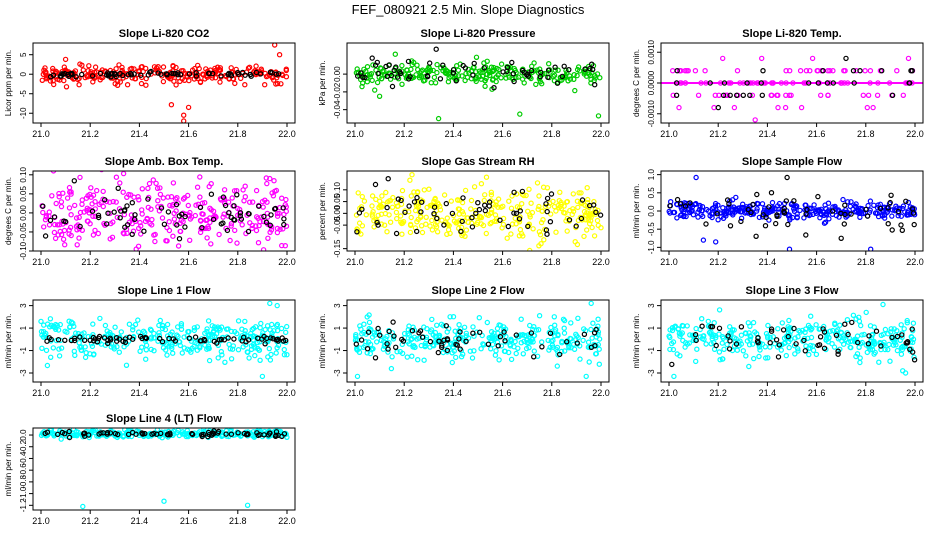 The image size is (936, 540). What do you see at coordinates (792, 162) in the screenshot?
I see `chart-title: Slope Sample Flow` at bounding box center [792, 162].